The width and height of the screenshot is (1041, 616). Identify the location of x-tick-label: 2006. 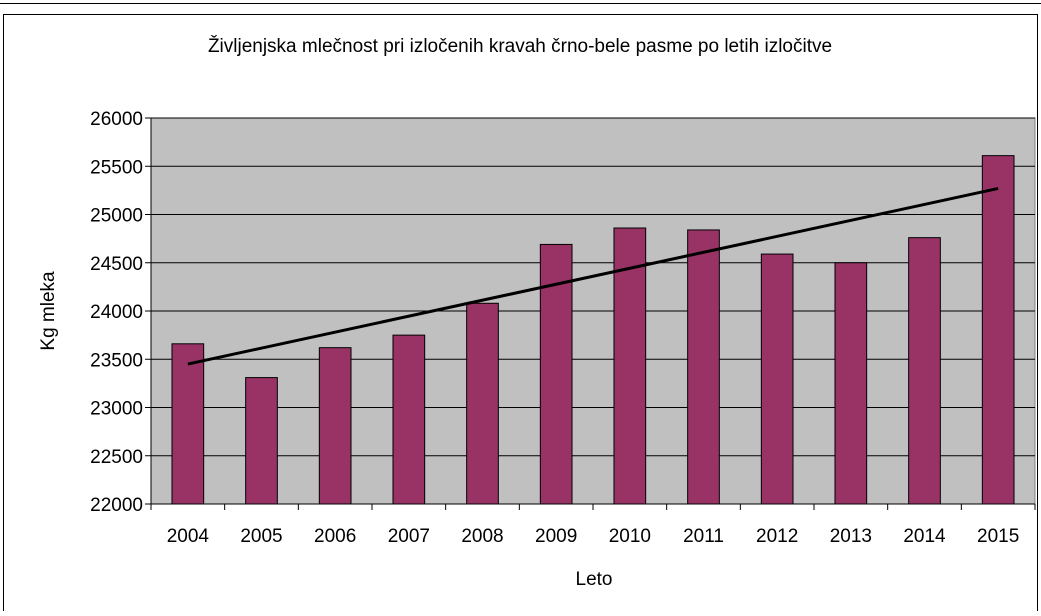
(335, 536).